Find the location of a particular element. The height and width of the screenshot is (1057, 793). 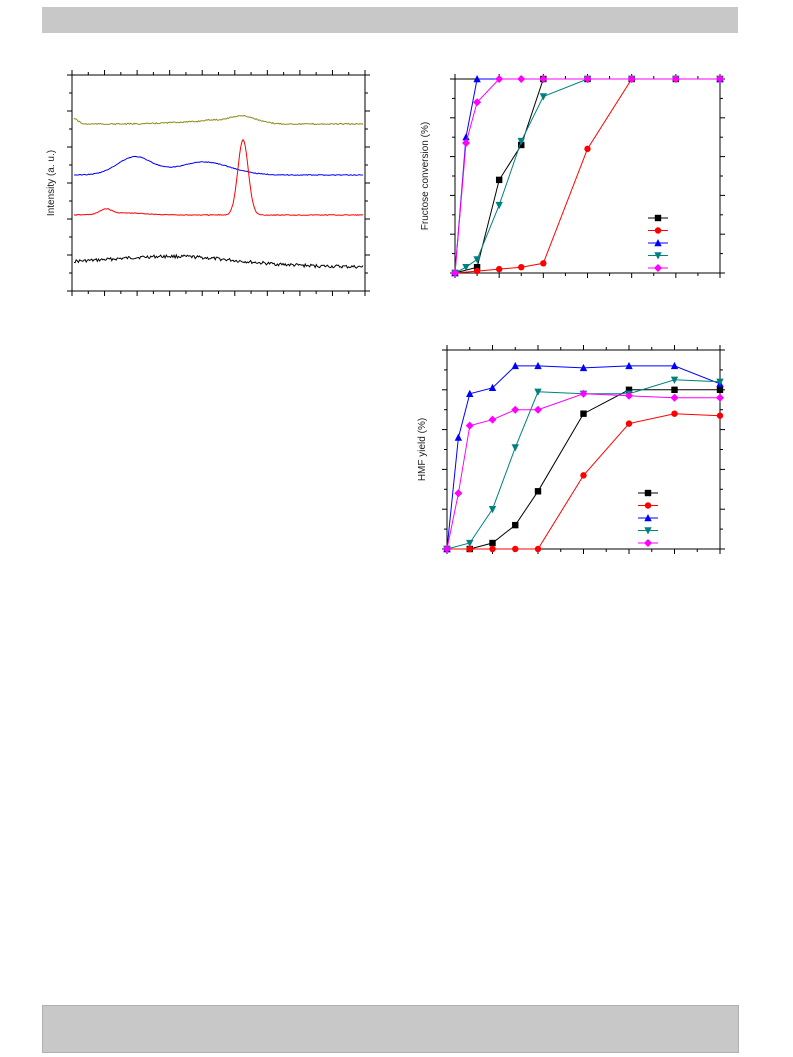

header-bar is located at coordinates (390, 20).